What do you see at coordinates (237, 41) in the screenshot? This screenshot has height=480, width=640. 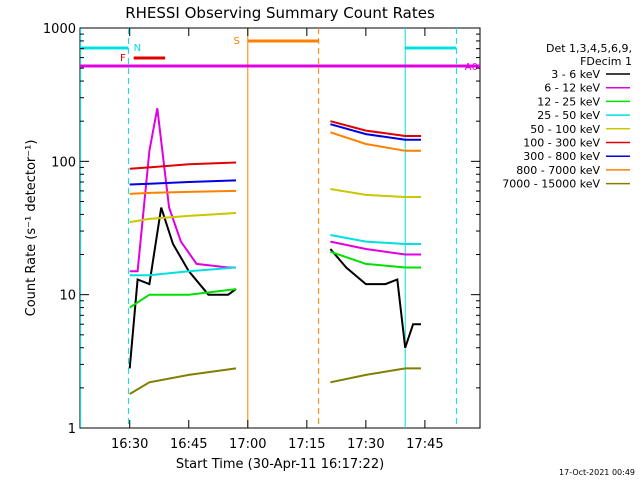 I see `saa-label: S` at bounding box center [237, 41].